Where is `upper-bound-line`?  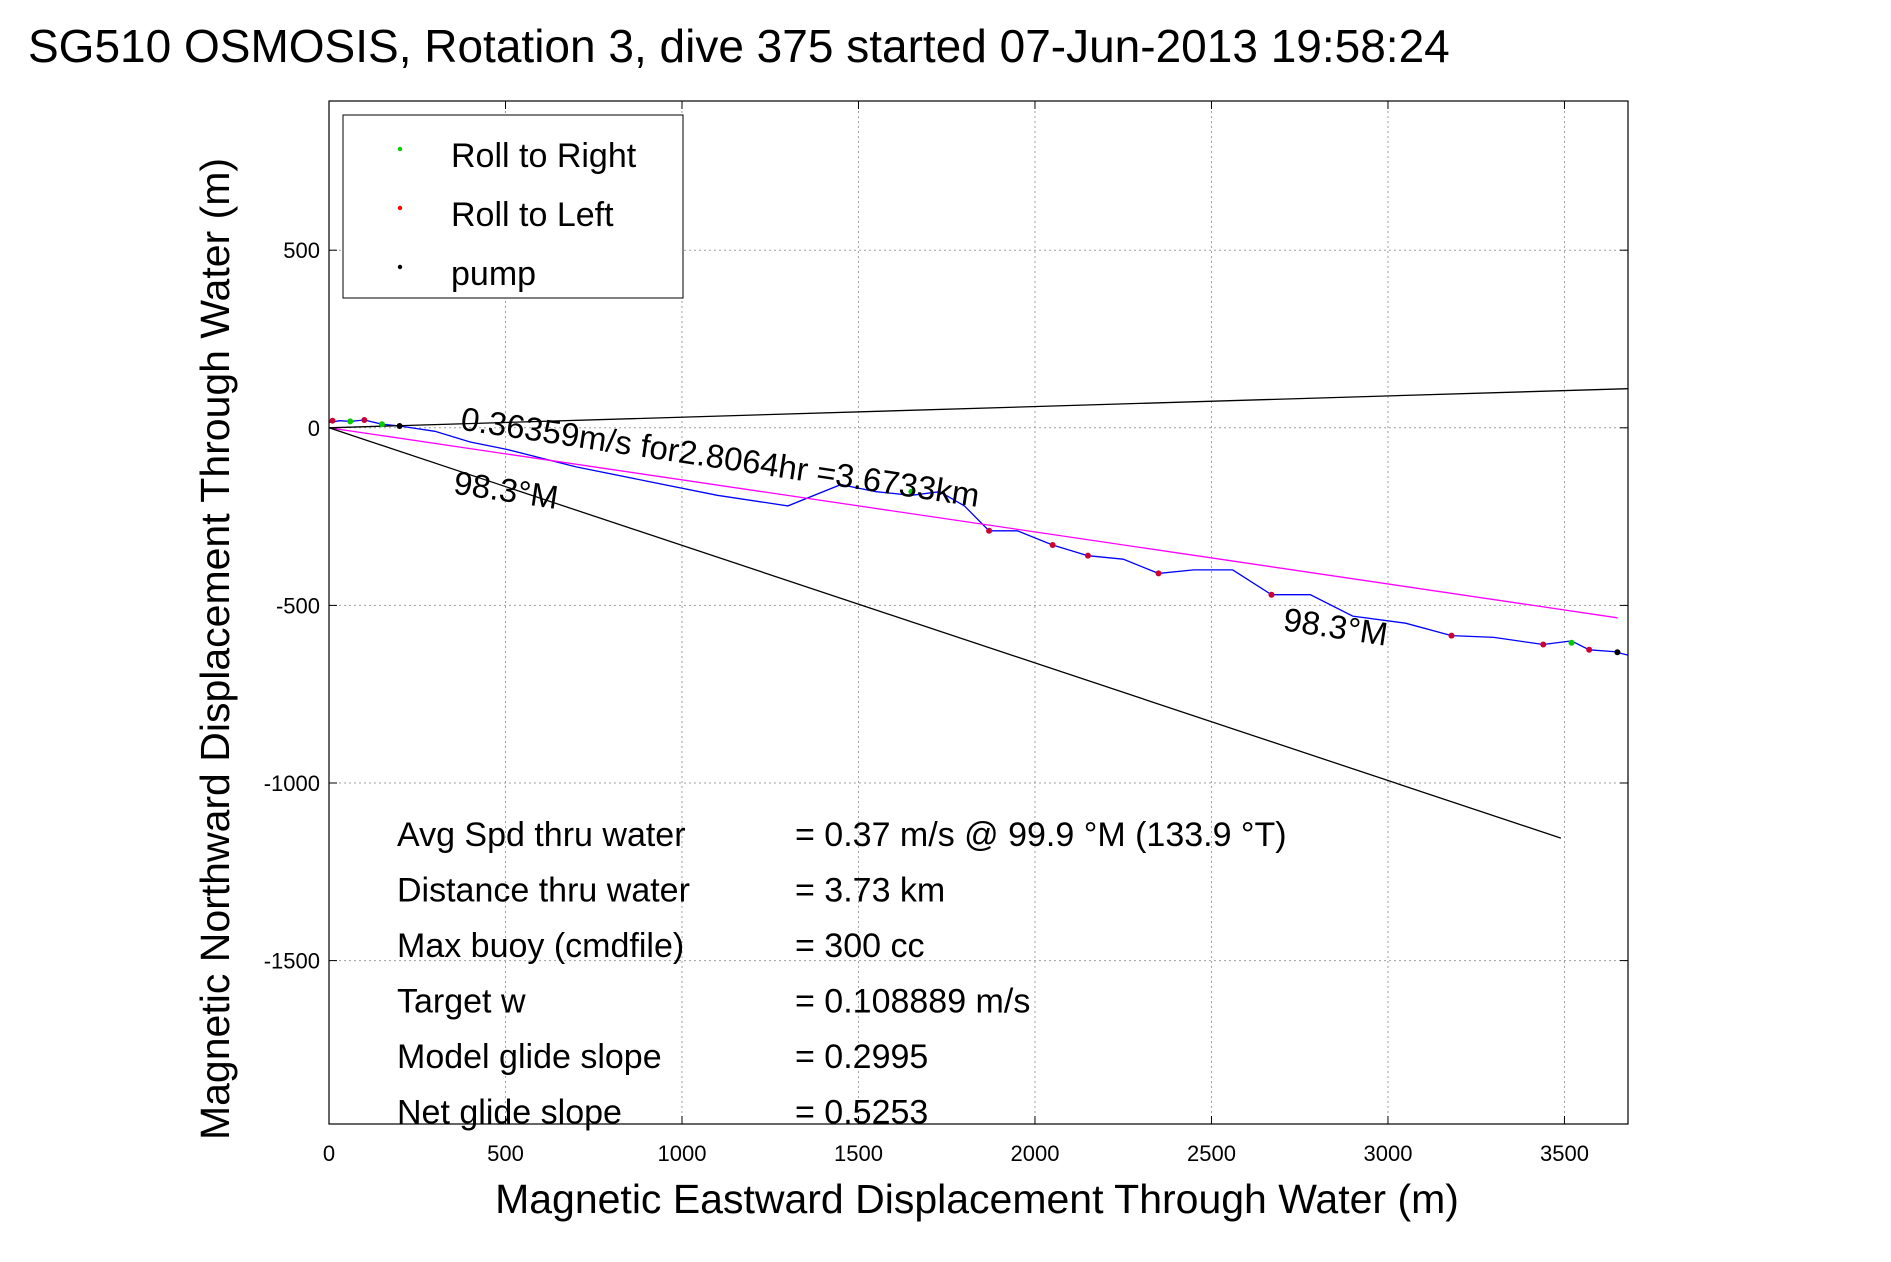 upper-bound-line is located at coordinates (978, 408).